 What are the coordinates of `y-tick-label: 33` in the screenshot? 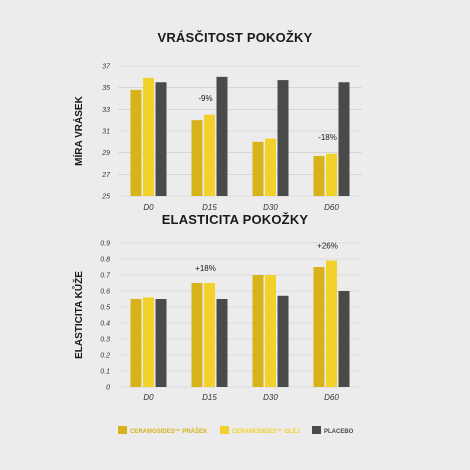 It's located at (106, 110).